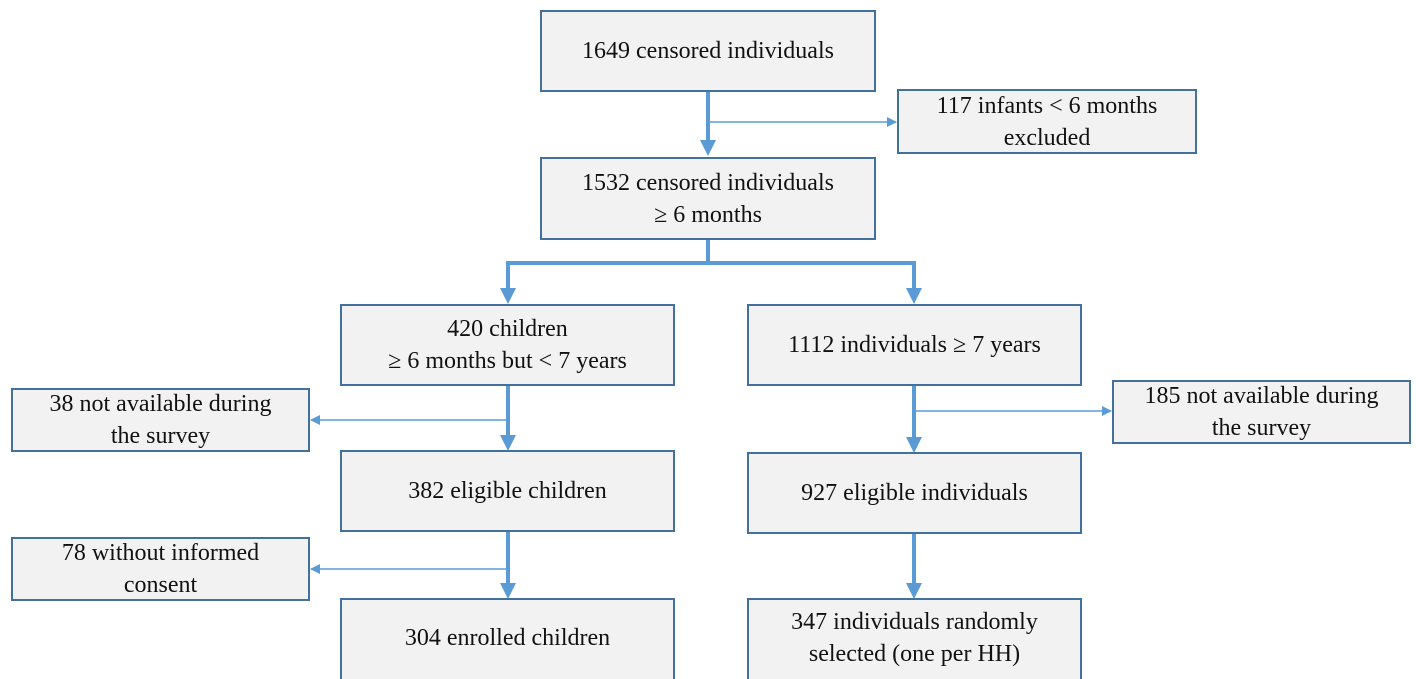  I want to click on node-text: 38 not available during, so click(160, 404).